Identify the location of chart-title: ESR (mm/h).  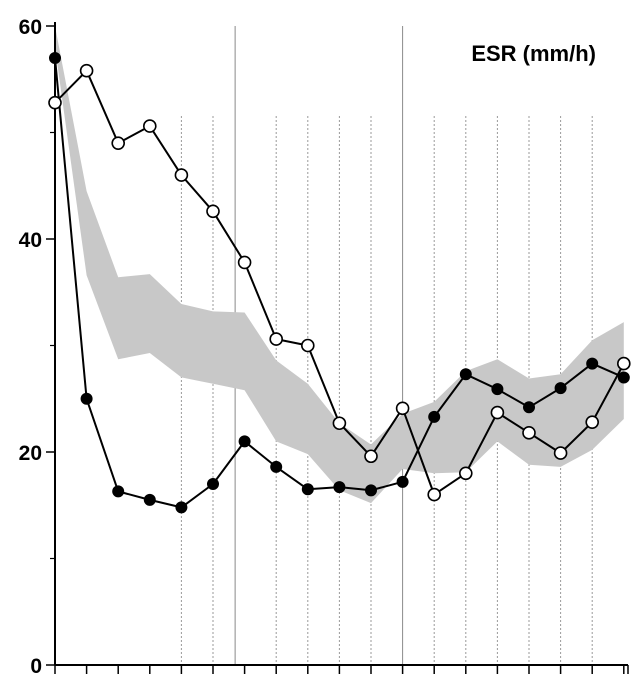
(533, 53).